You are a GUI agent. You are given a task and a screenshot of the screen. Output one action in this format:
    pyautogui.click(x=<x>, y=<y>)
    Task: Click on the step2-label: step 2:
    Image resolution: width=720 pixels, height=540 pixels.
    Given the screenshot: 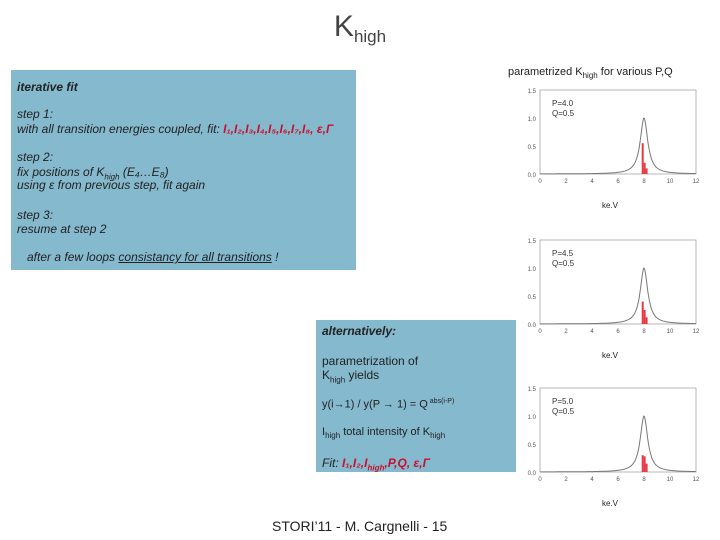 What is the action you would take?
    pyautogui.click(x=35, y=157)
    